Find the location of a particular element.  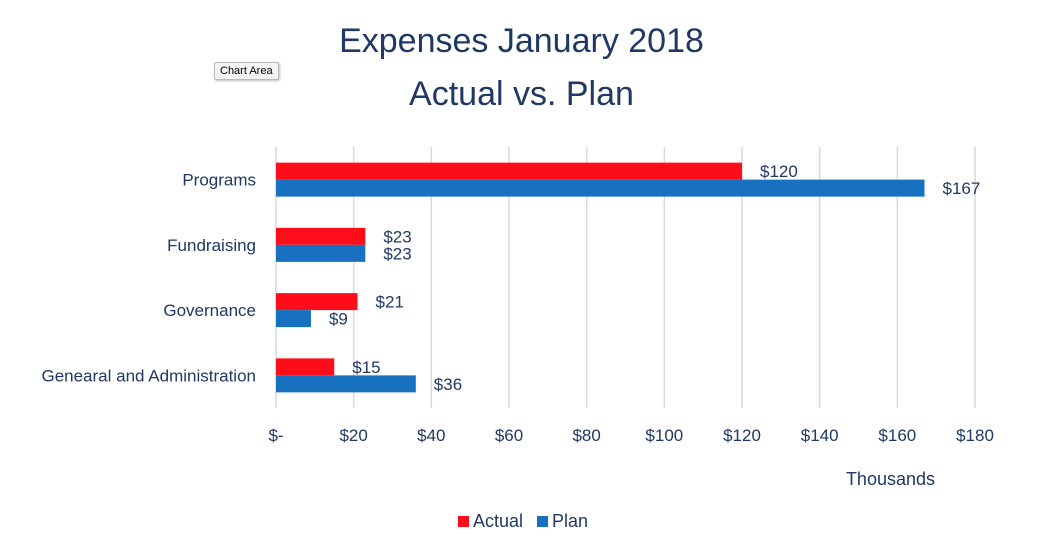

data-label: $21 is located at coordinates (390, 302).